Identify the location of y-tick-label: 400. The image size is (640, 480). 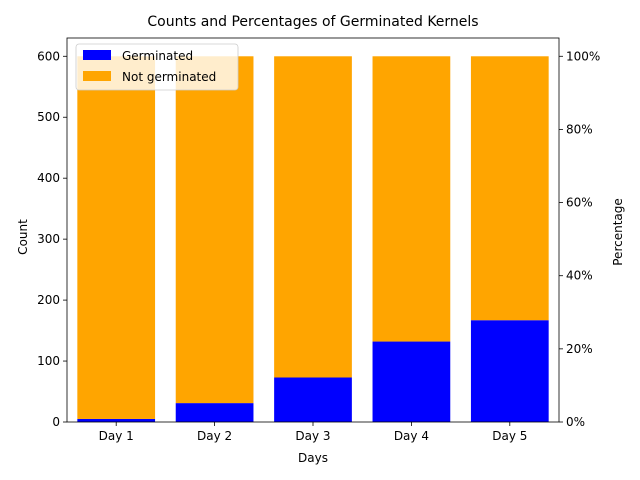
(48, 178).